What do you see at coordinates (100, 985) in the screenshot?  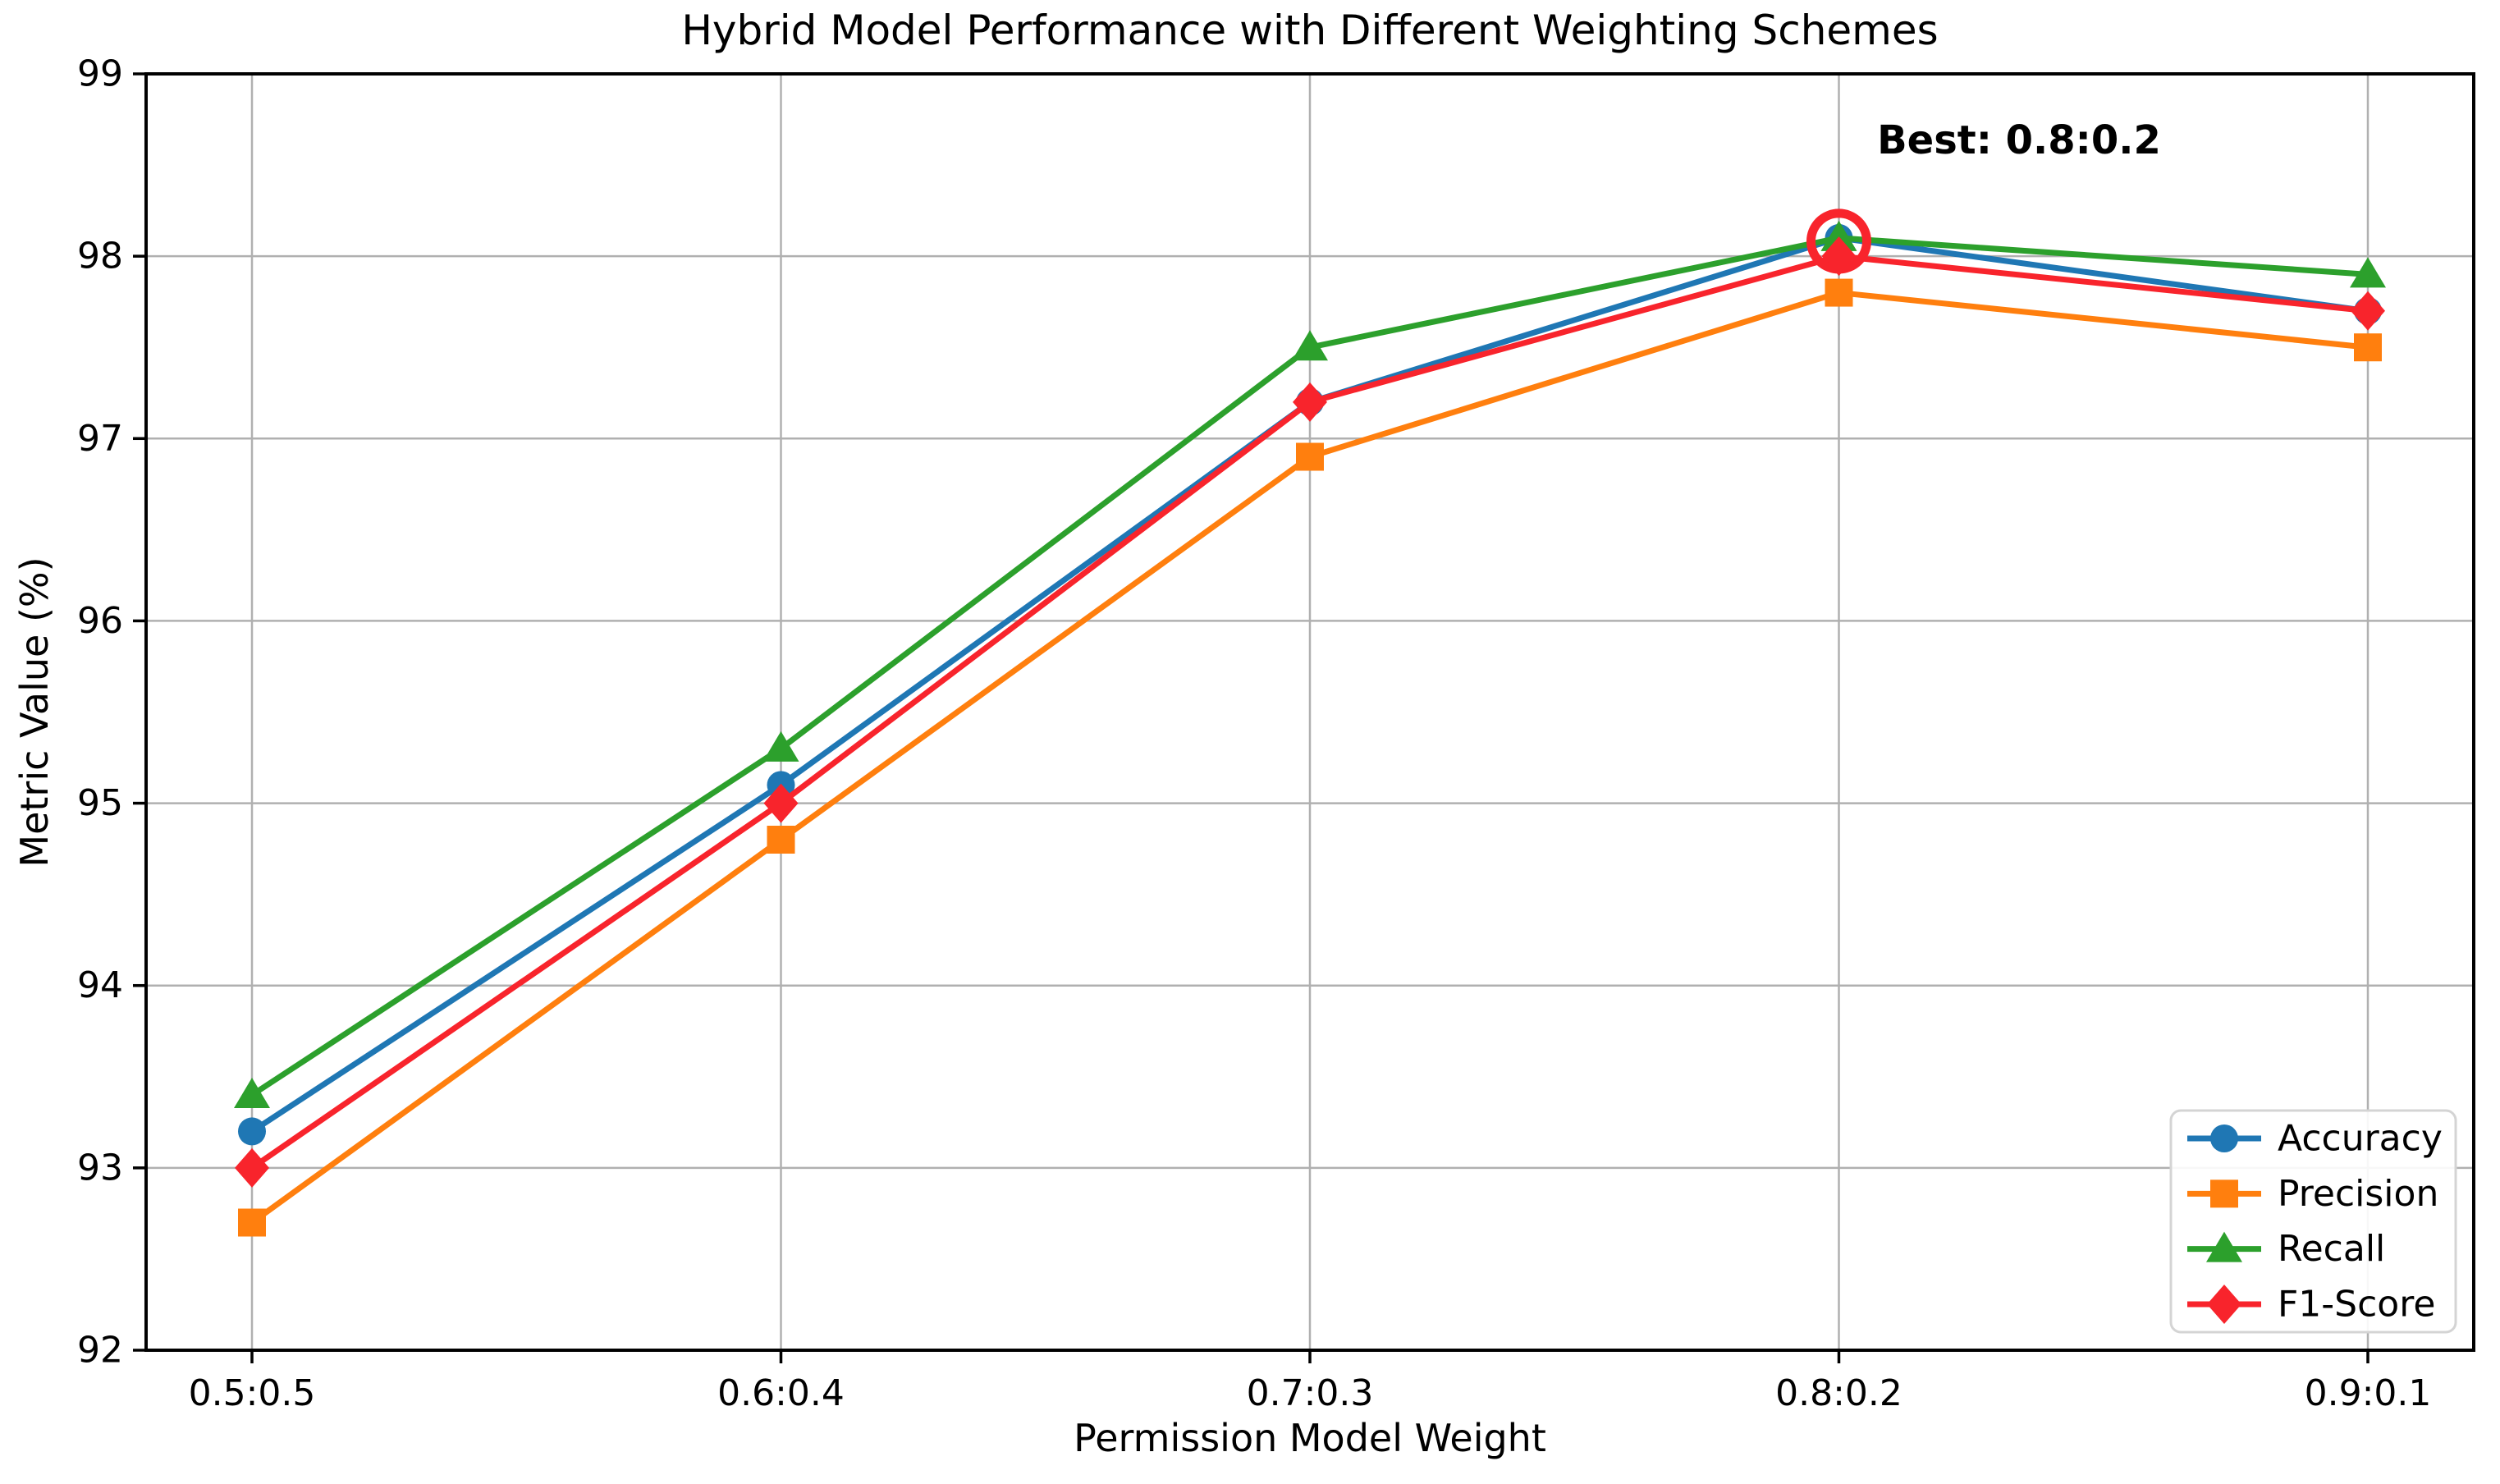 I see `y-tick-label: 94` at bounding box center [100, 985].